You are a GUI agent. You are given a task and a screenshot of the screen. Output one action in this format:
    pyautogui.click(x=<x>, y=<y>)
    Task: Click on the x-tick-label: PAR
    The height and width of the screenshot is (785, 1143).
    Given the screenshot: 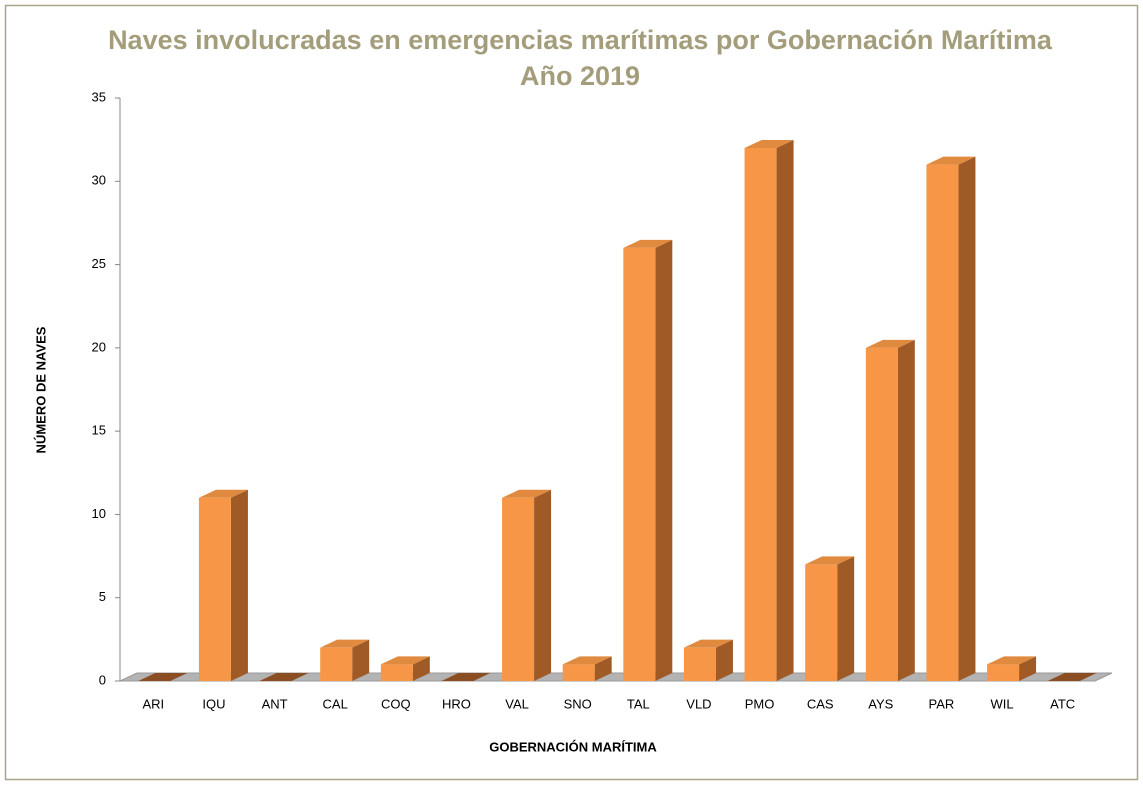 What is the action you would take?
    pyautogui.click(x=942, y=703)
    